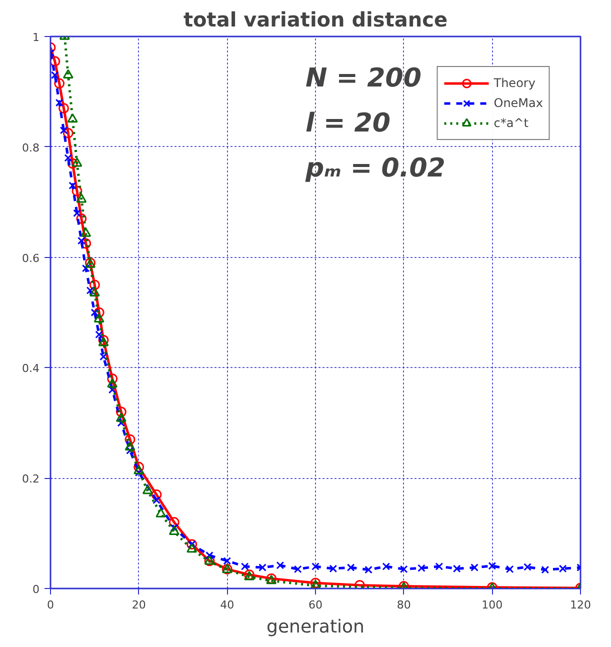  I want to click on y-tick-label: 0.2, so click(31, 479).